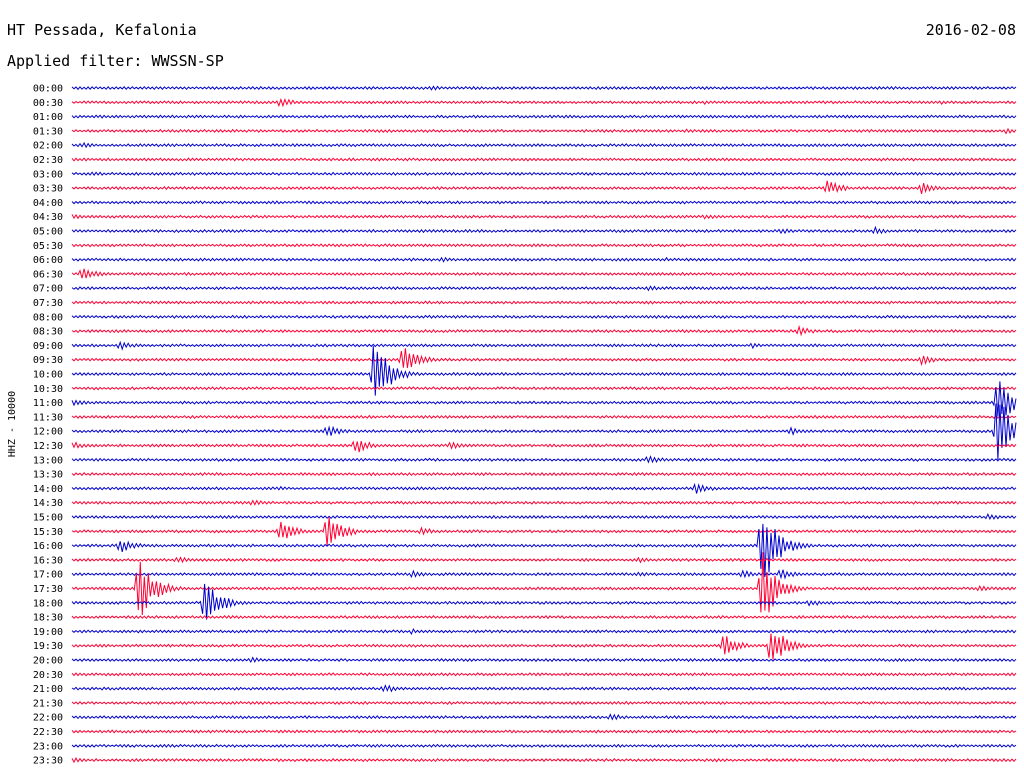 The image size is (1024, 780). Describe the element at coordinates (48, 274) in the screenshot. I see `time-tick-label: 06:30` at that location.